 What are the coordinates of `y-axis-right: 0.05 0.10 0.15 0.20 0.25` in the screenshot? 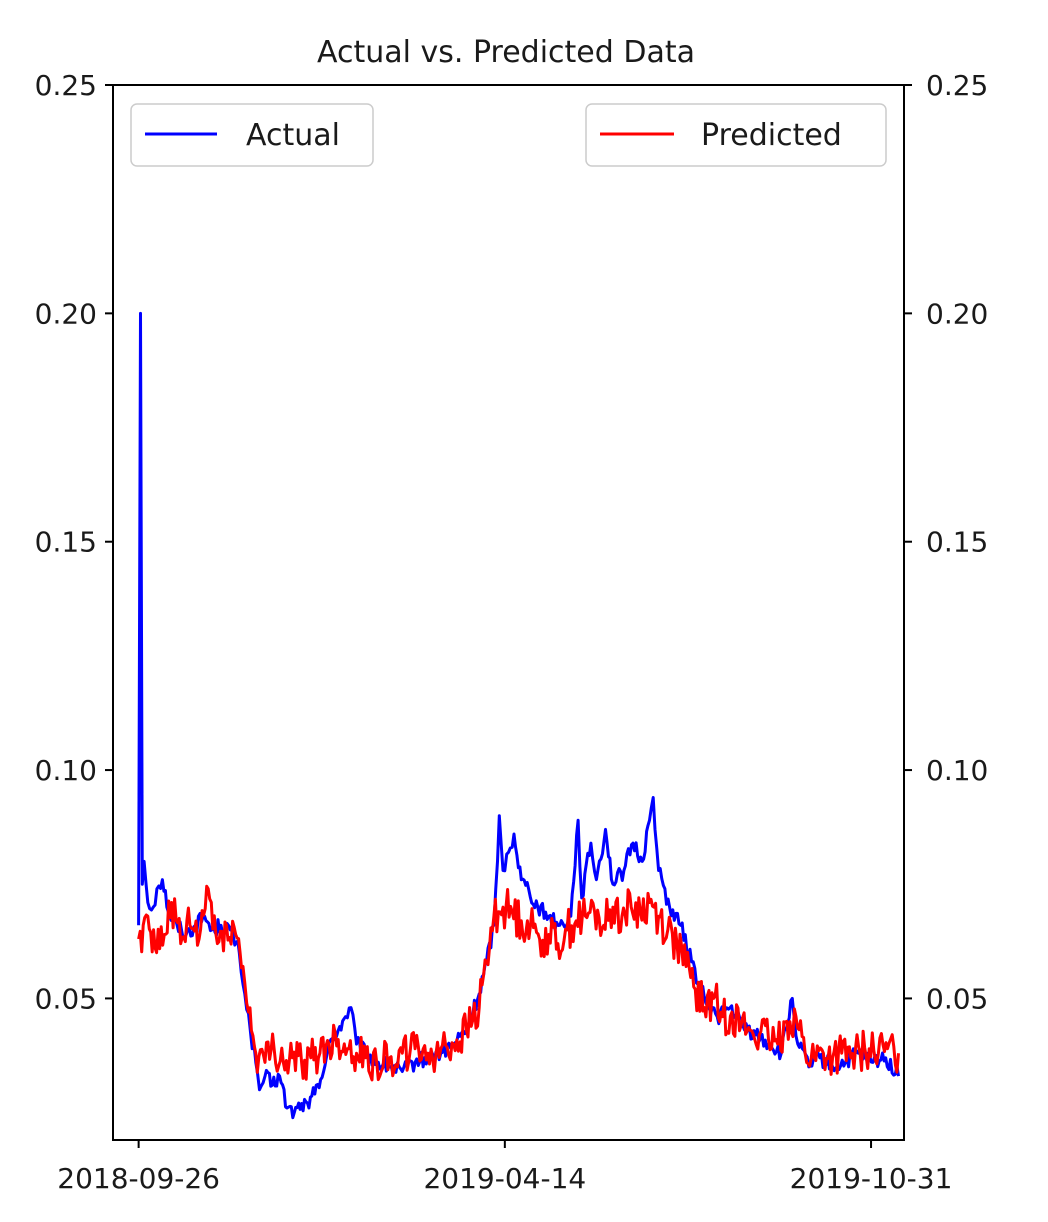 It's located at (946, 542).